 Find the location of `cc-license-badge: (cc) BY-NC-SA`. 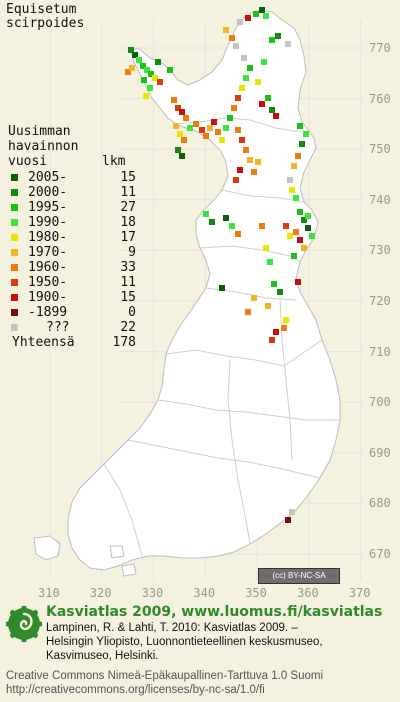

cc-license-badge: (cc) BY-NC-SA is located at coordinates (299, 576).